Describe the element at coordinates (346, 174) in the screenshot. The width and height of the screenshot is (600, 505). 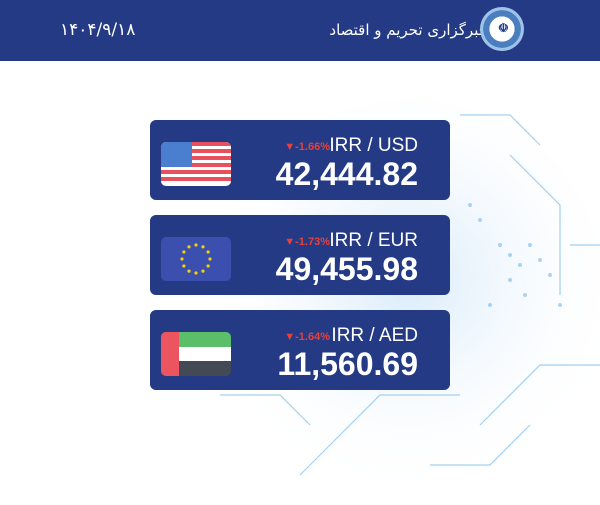
I see `rate-value: 42,444.82` at that location.